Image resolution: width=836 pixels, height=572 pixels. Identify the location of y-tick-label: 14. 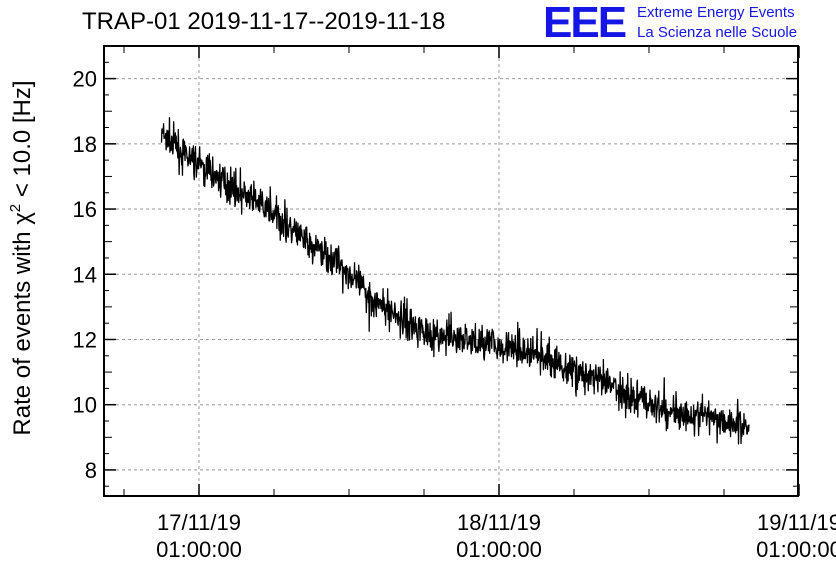
(85, 274).